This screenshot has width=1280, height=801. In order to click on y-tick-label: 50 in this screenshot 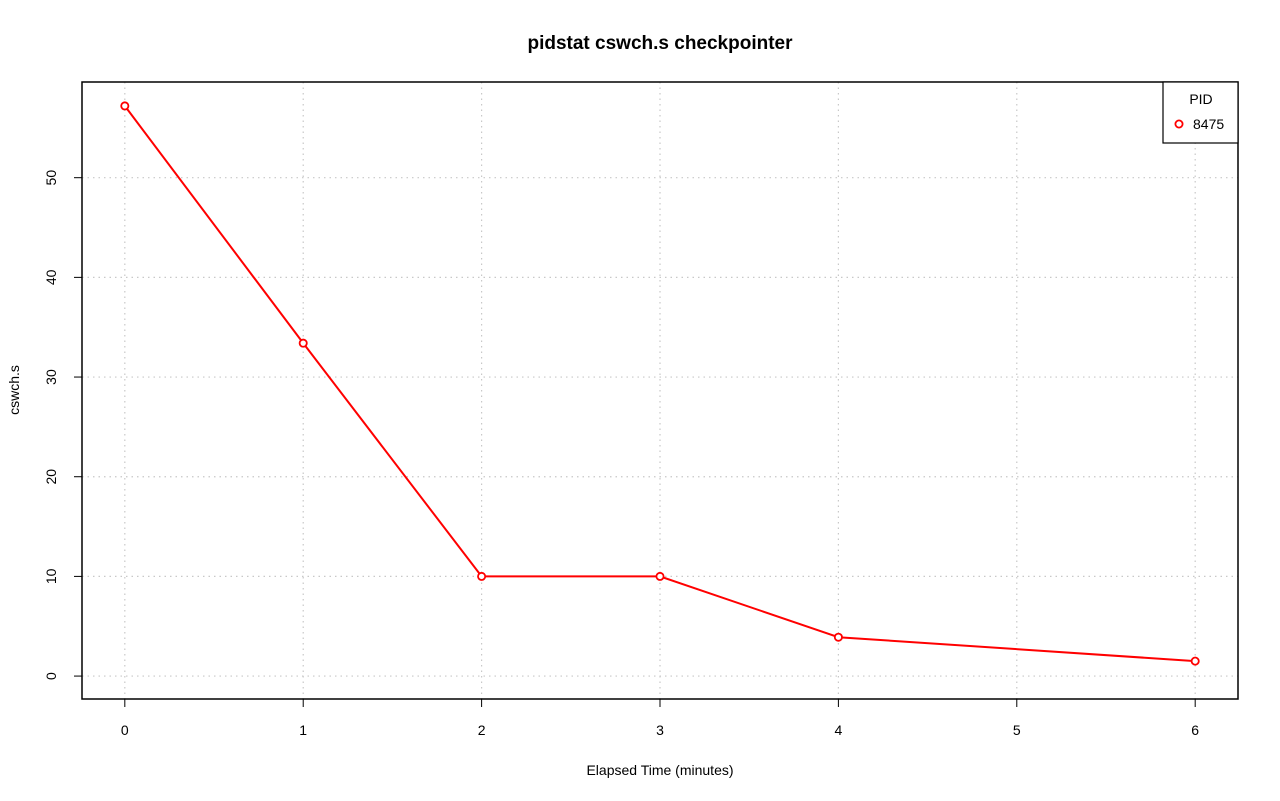, I will do `click(51, 178)`.